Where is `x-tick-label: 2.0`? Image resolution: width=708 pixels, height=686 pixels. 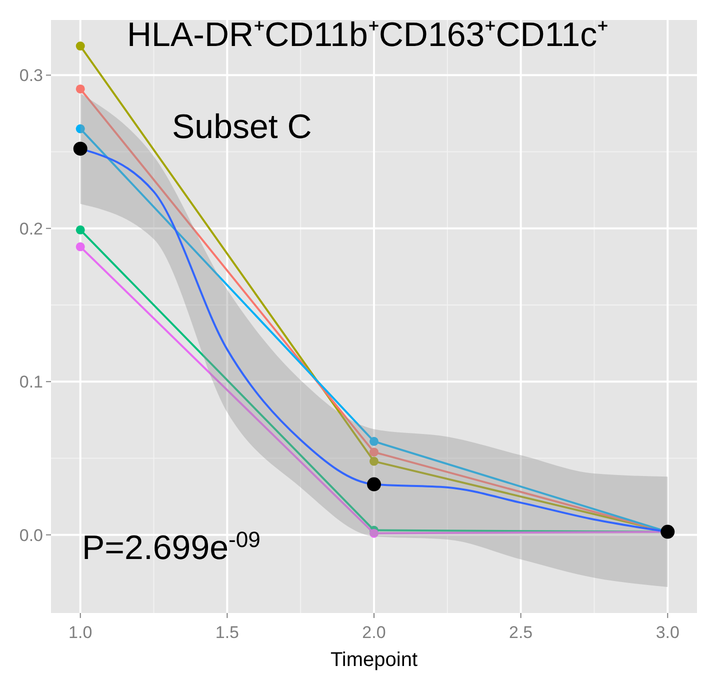
x-tick-label: 2.0 is located at coordinates (374, 632).